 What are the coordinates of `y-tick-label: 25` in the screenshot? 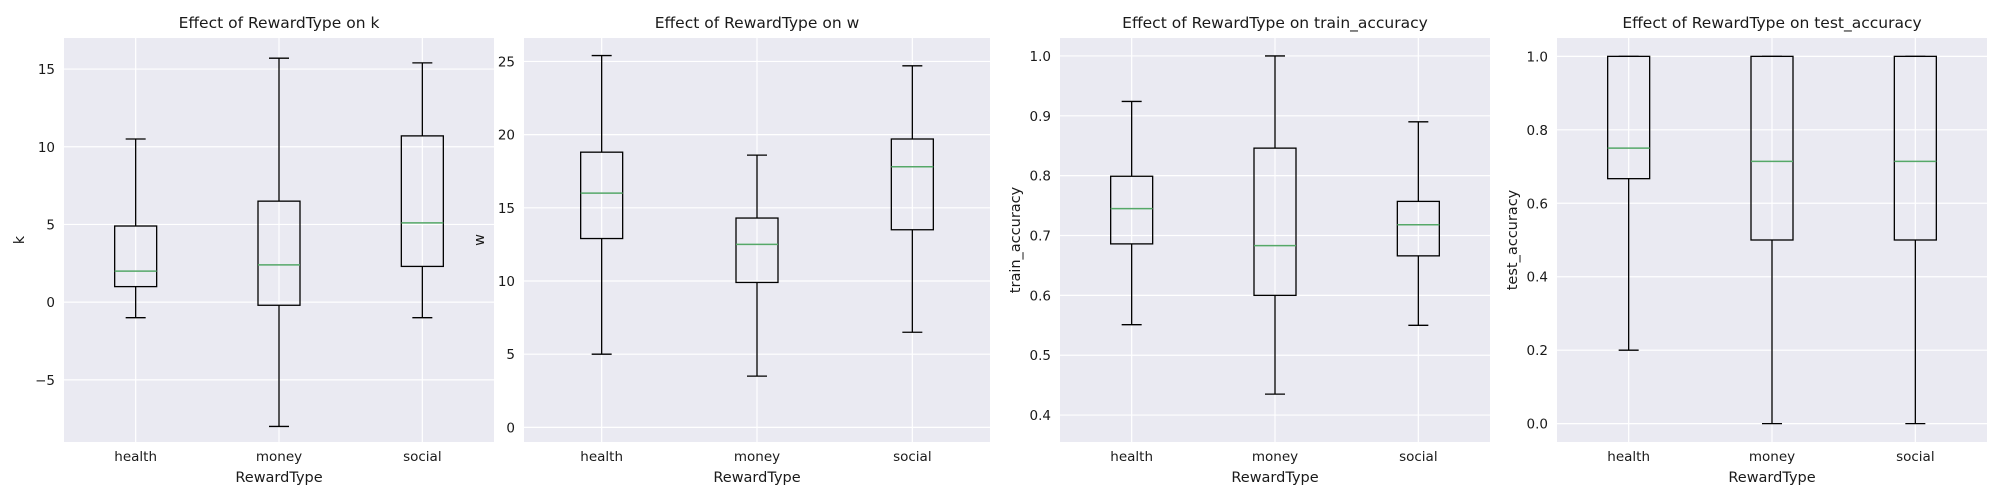 It's located at (506, 62).